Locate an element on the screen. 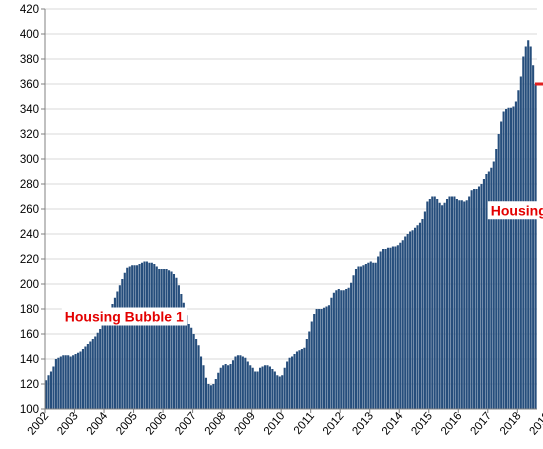 The width and height of the screenshot is (543, 449). y-tick-label: 260 is located at coordinates (29, 210).